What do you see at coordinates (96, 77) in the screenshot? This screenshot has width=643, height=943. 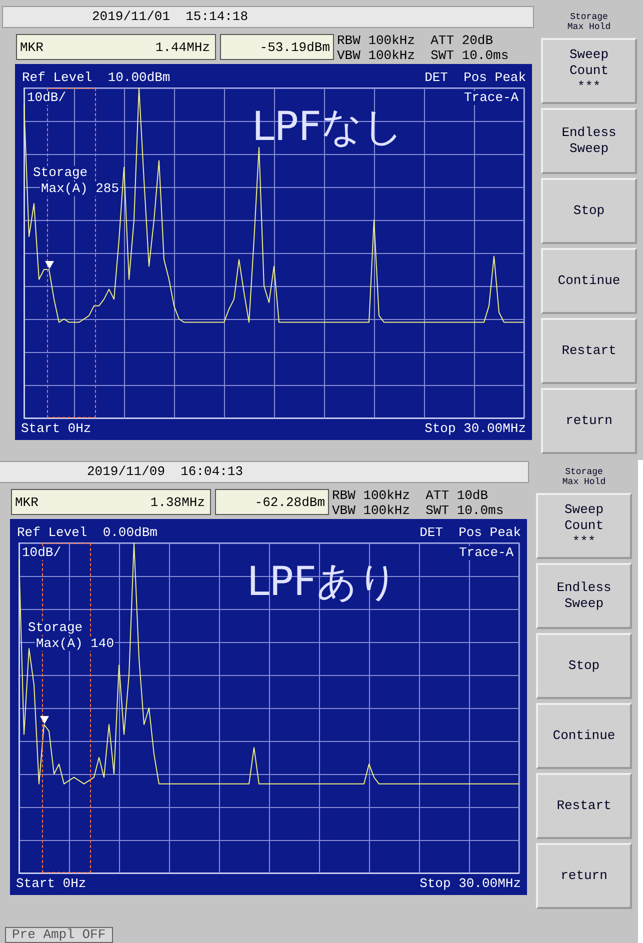 I see `text: Ref Level 10.00dBm` at bounding box center [96, 77].